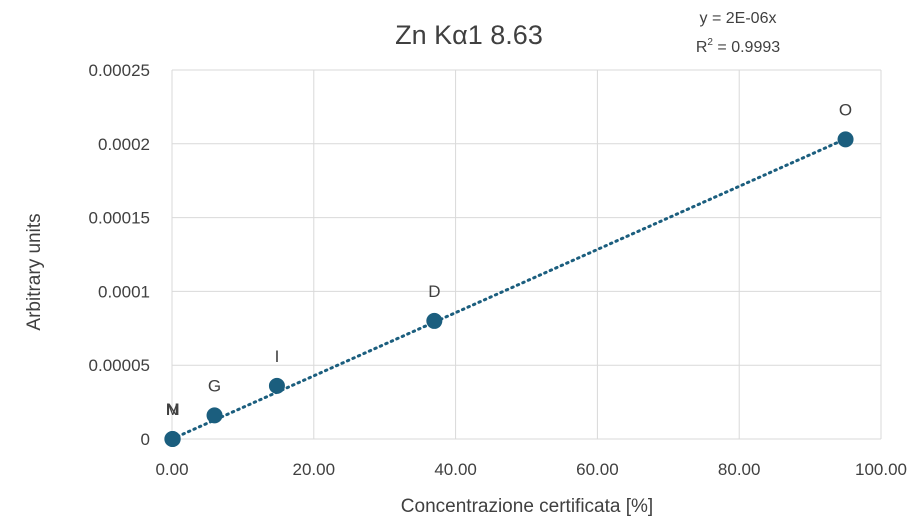  What do you see at coordinates (597, 469) in the screenshot?
I see `x-tick-label: 60.00` at bounding box center [597, 469].